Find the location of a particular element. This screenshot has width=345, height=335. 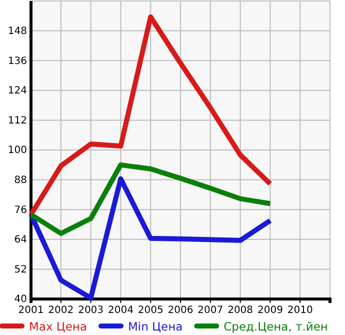

y-tick-label: 148 is located at coordinates (17, 31).